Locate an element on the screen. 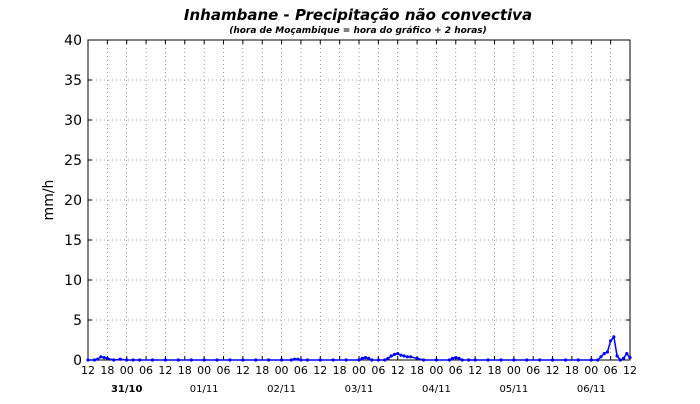 The image size is (700, 404). y-tick-label: 5 is located at coordinates (77, 321).